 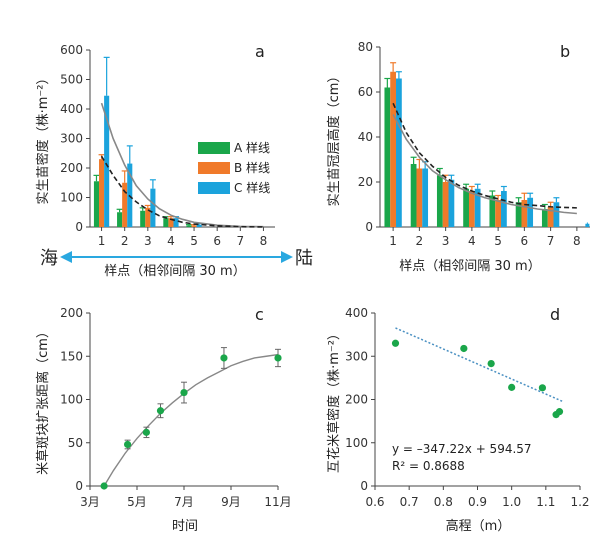 What do you see at coordinates (462, 449) in the screenshot?
I see `regression-equation: y = –347.22x + 594.57` at bounding box center [462, 449].